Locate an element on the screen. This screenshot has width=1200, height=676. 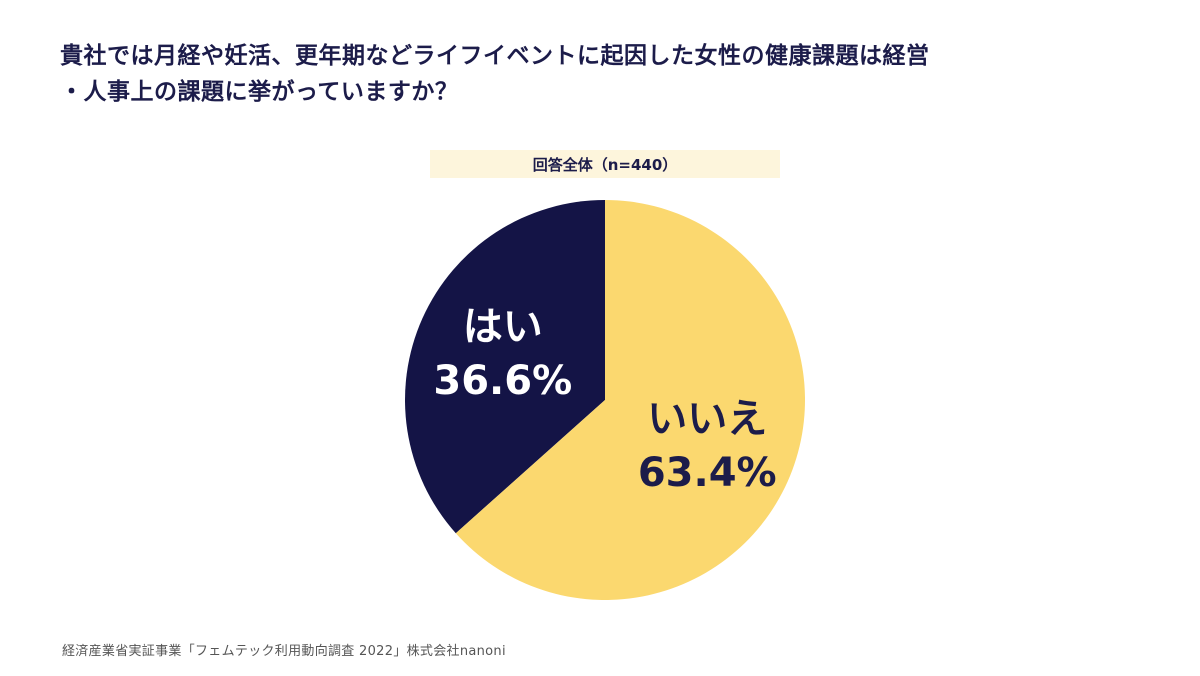
slice-label-yes: はい is located at coordinates (503, 327).